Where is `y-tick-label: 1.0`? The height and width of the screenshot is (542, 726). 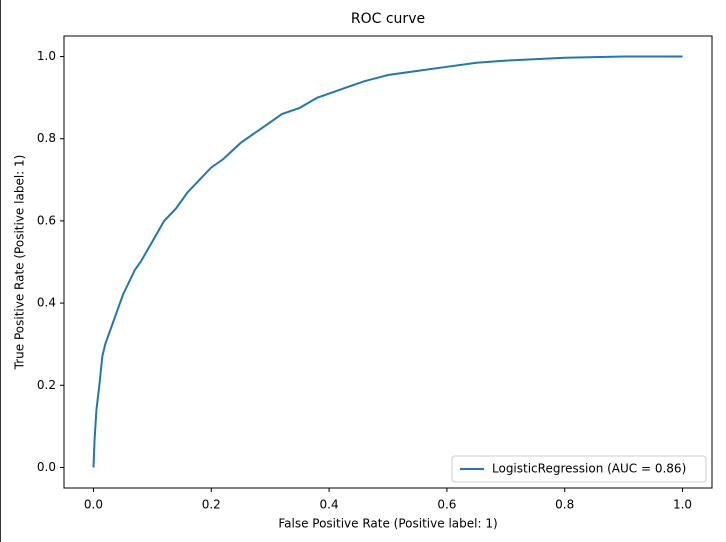 y-tick-label: 1.0 is located at coordinates (46, 56).